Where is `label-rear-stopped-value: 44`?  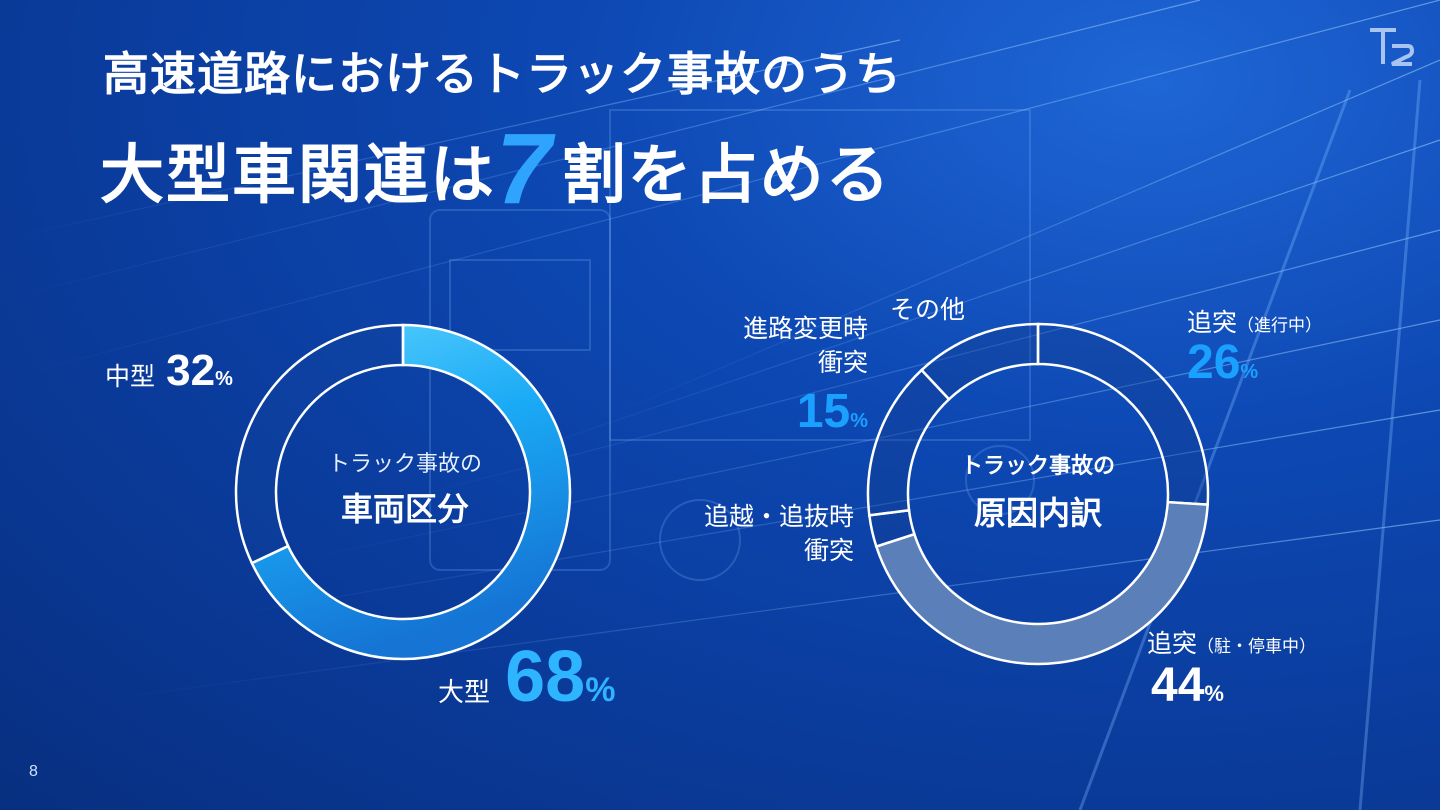 label-rear-stopped-value: 44 is located at coordinates (1178, 685).